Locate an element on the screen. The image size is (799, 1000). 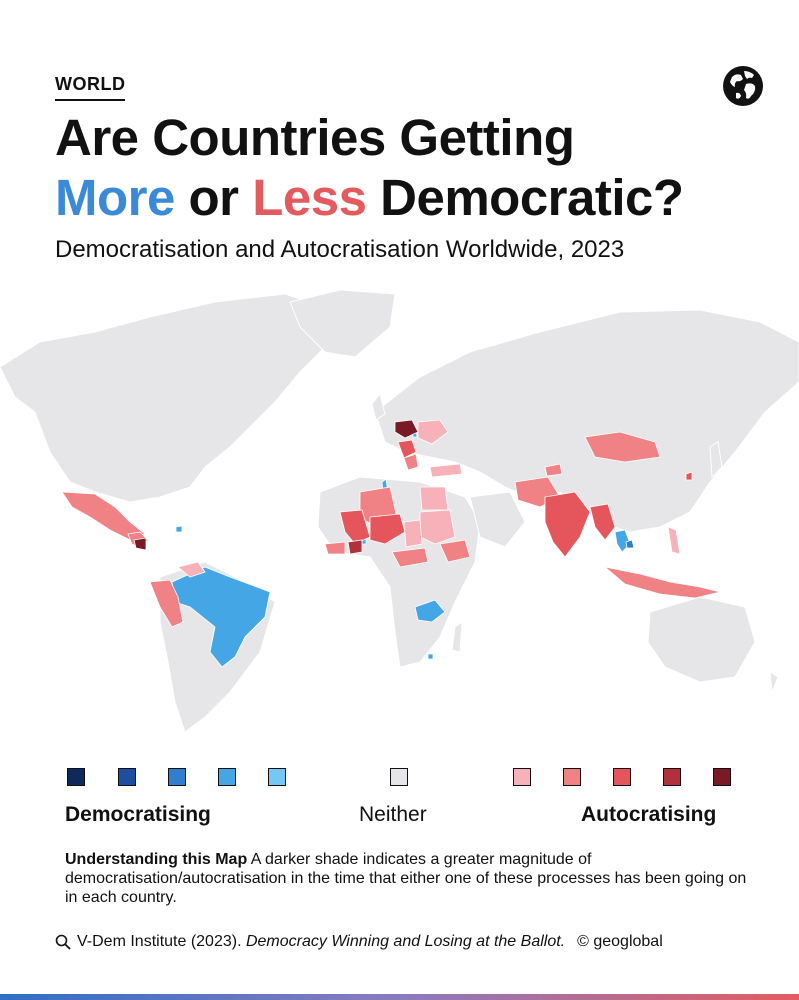
madagascar-landmass is located at coordinates (457, 636).